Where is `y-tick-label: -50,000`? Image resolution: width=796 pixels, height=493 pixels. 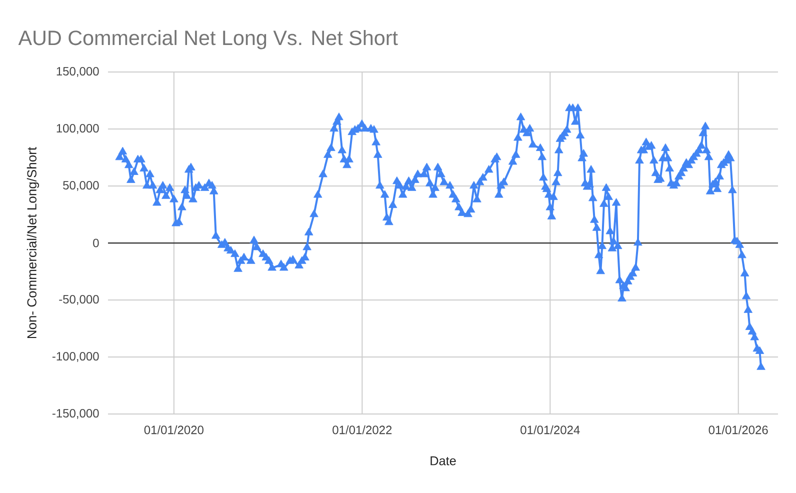
y-tick-label: -50,000 is located at coordinates (79, 300).